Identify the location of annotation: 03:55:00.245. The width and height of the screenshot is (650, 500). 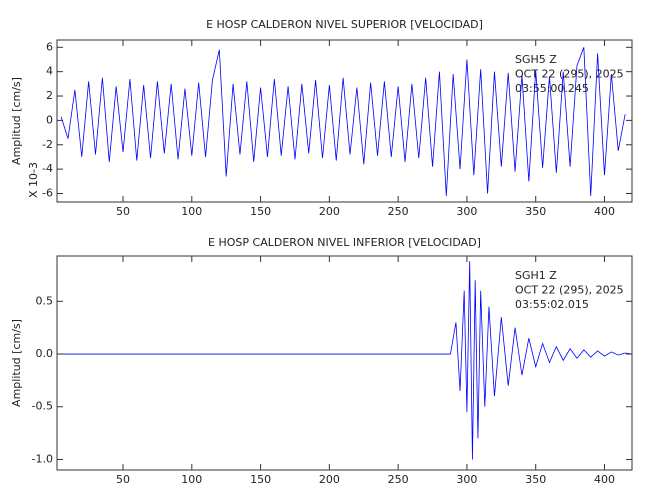
(552, 88).